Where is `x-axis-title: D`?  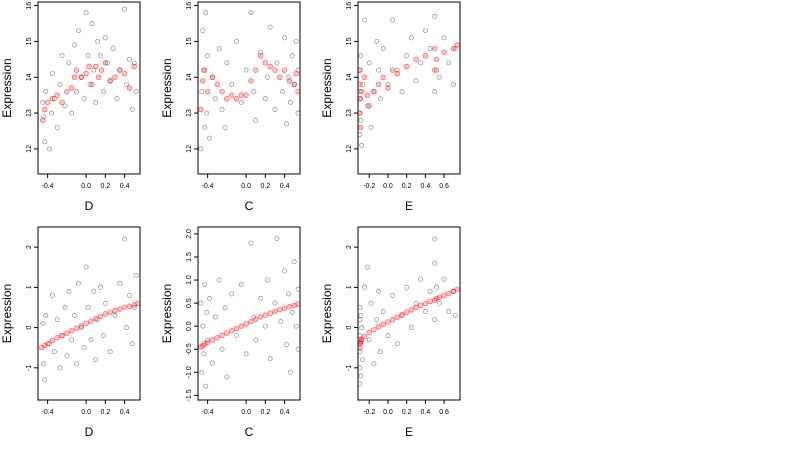 x-axis-title: D is located at coordinates (89, 432).